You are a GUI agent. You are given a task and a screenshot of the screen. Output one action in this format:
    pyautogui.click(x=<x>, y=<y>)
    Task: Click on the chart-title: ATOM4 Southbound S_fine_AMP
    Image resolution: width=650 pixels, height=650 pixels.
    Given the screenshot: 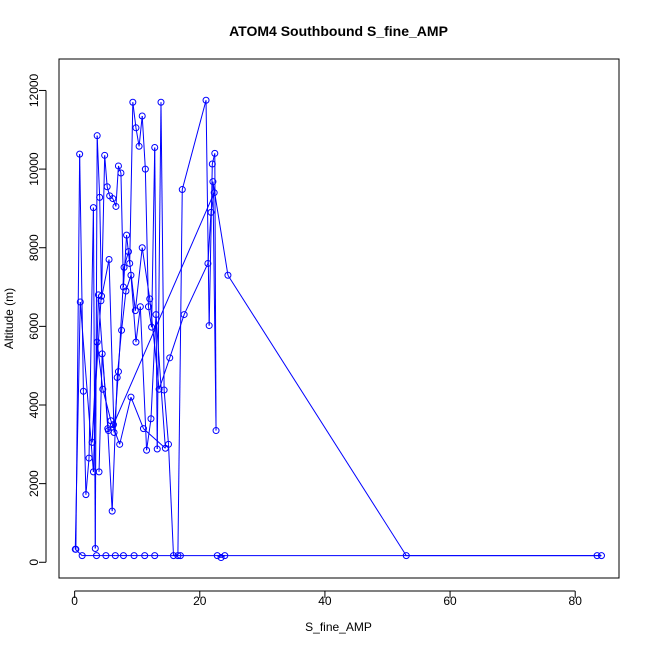 What is the action you would take?
    pyautogui.click(x=338, y=31)
    